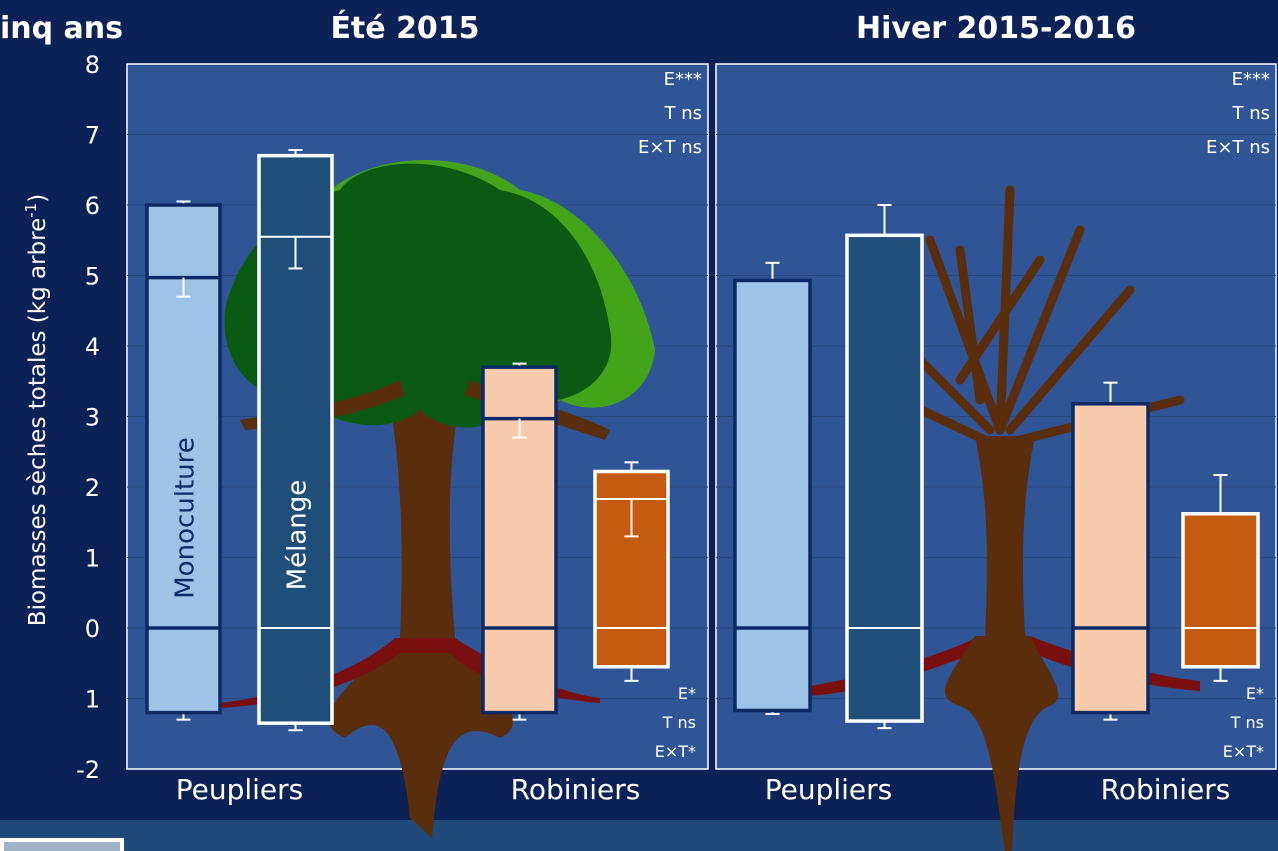  Describe the element at coordinates (92, 206) in the screenshot. I see `y-tick-label: 6` at that location.